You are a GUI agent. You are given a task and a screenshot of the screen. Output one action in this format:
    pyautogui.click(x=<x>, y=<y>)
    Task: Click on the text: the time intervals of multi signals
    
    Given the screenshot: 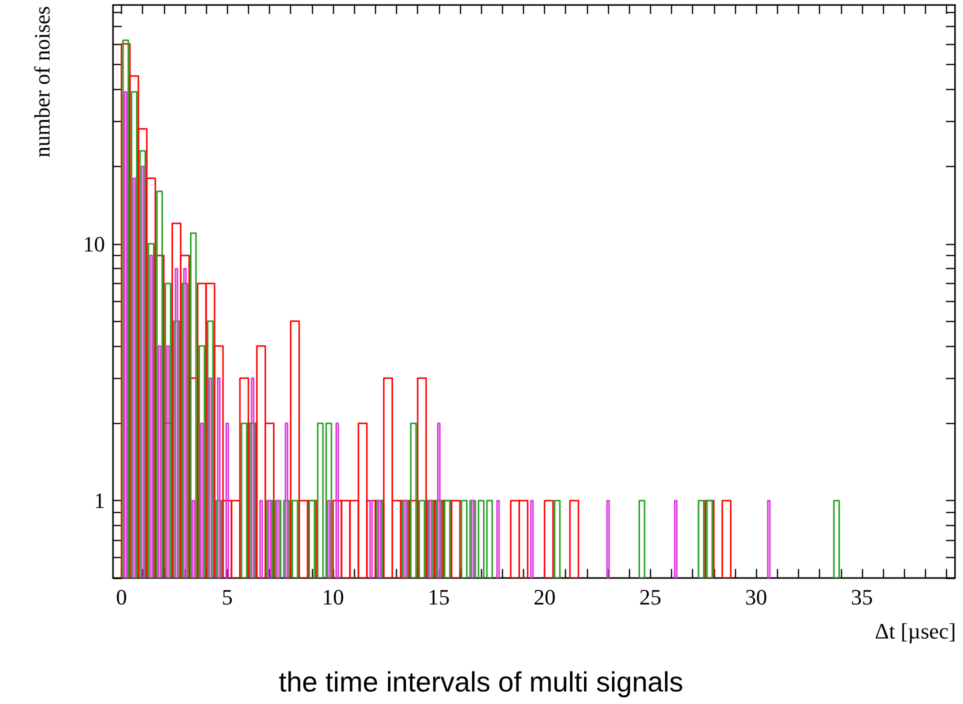 What is the action you would take?
    pyautogui.click(x=481, y=682)
    